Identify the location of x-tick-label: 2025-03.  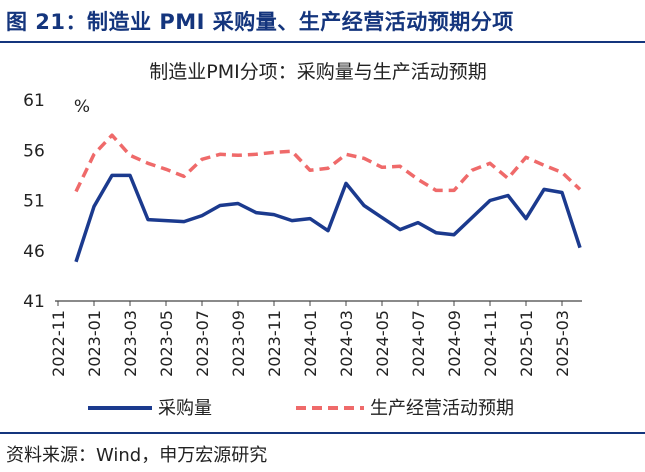
(562, 343).